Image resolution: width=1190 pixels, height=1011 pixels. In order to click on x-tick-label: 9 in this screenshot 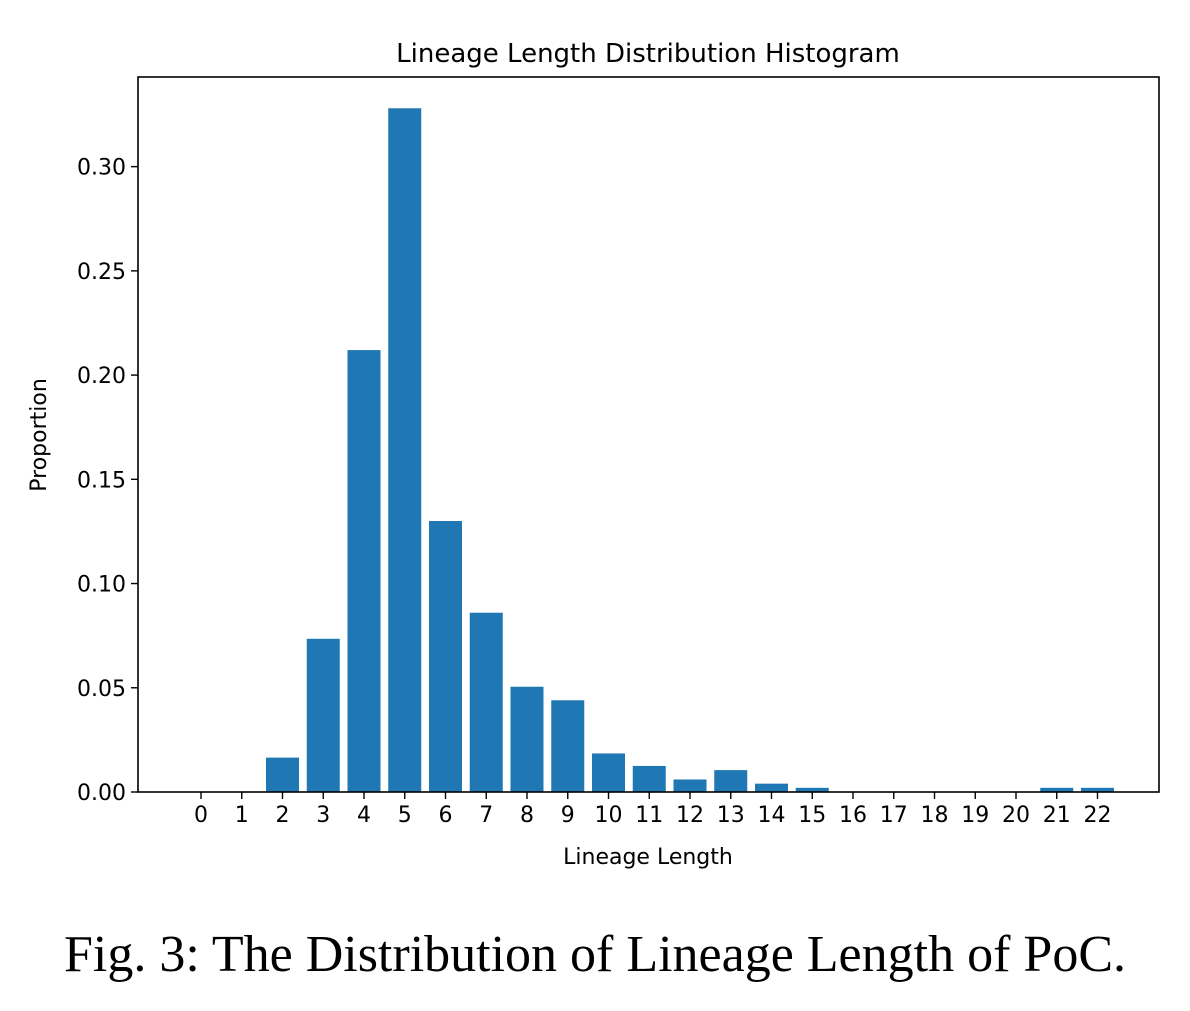, I will do `click(568, 815)`.